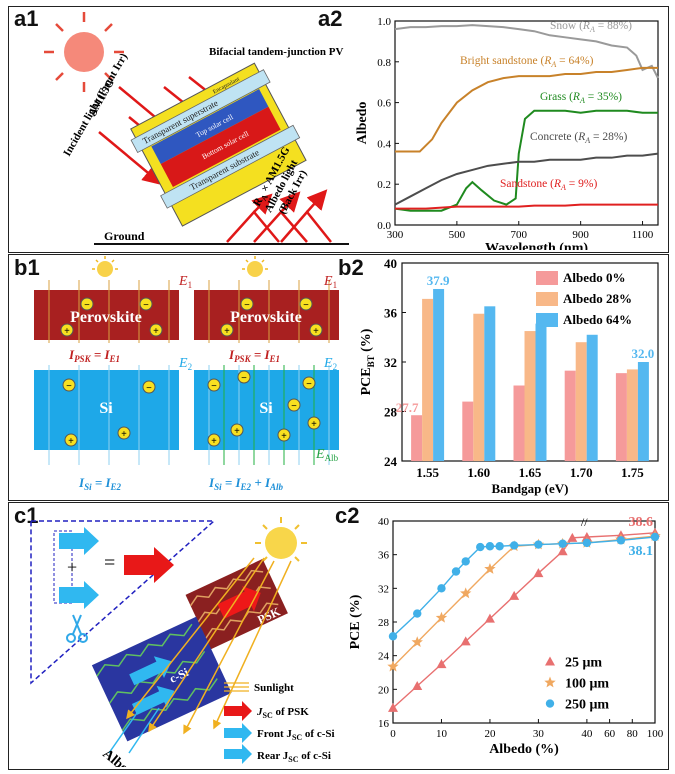 This screenshot has height=774, width=675. What do you see at coordinates (384, 144) in the screenshot?
I see `y-tick-label: 0.4` at bounding box center [384, 144].